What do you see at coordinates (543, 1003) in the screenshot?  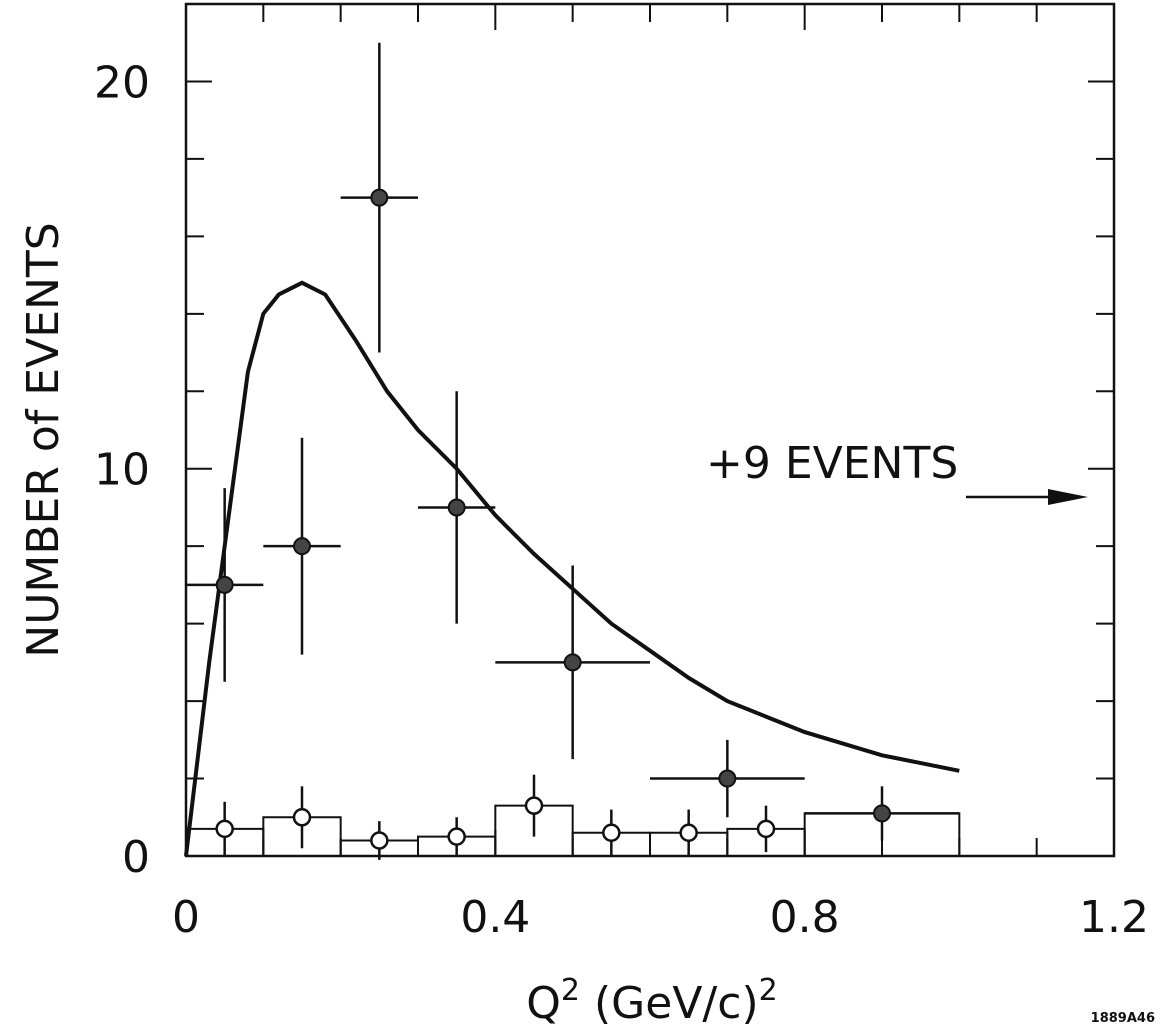 I see `x-axis-title-q: Q` at bounding box center [543, 1003].